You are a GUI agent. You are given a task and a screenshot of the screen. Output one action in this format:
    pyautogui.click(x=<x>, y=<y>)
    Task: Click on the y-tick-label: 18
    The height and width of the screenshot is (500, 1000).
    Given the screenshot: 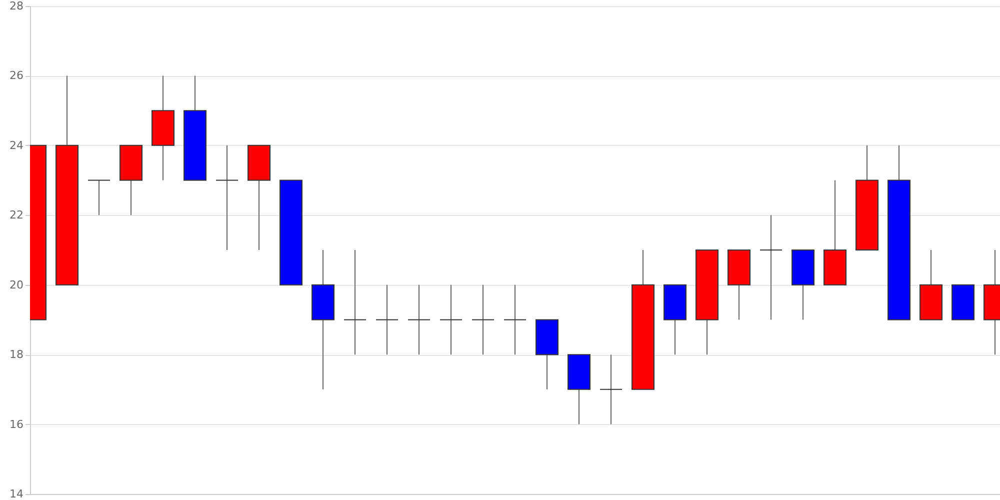 What is the action you would take?
    pyautogui.click(x=17, y=355)
    